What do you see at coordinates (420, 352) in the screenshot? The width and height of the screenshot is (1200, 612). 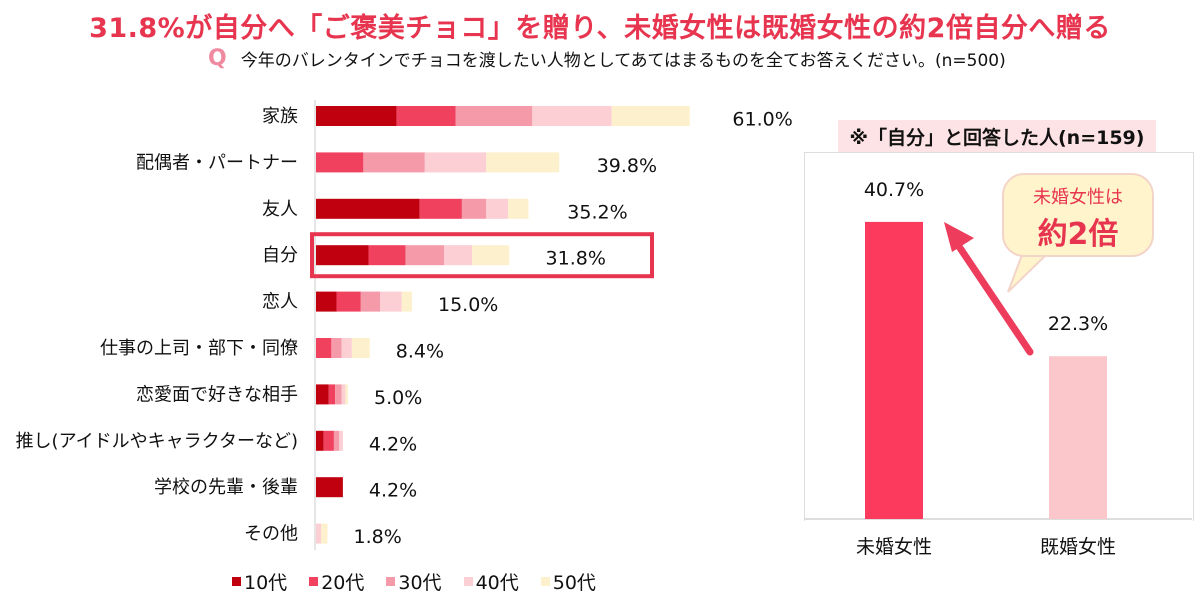 I see `value-label: 8.4%` at bounding box center [420, 352].